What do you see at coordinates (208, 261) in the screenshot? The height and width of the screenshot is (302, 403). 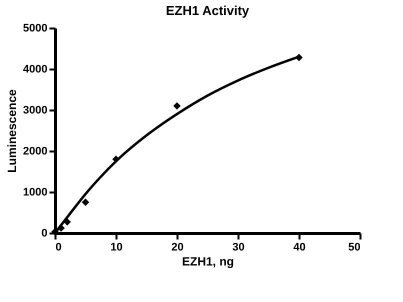 I see `x-axis-title: EZH1, ng` at bounding box center [208, 261].